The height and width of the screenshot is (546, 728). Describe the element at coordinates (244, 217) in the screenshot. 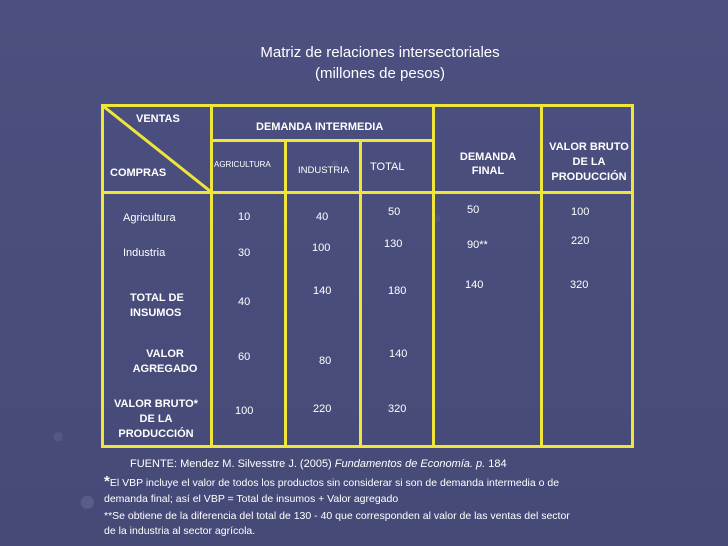

I see `cell-agr-agr: 10` at that location.